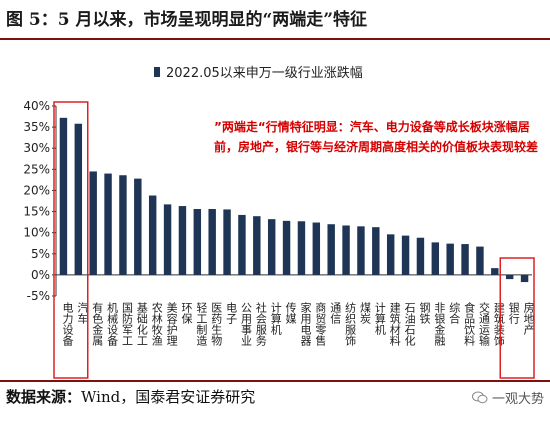  Describe the element at coordinates (260, 323) in the screenshot. I see `category-label: 社会服务` at that location.